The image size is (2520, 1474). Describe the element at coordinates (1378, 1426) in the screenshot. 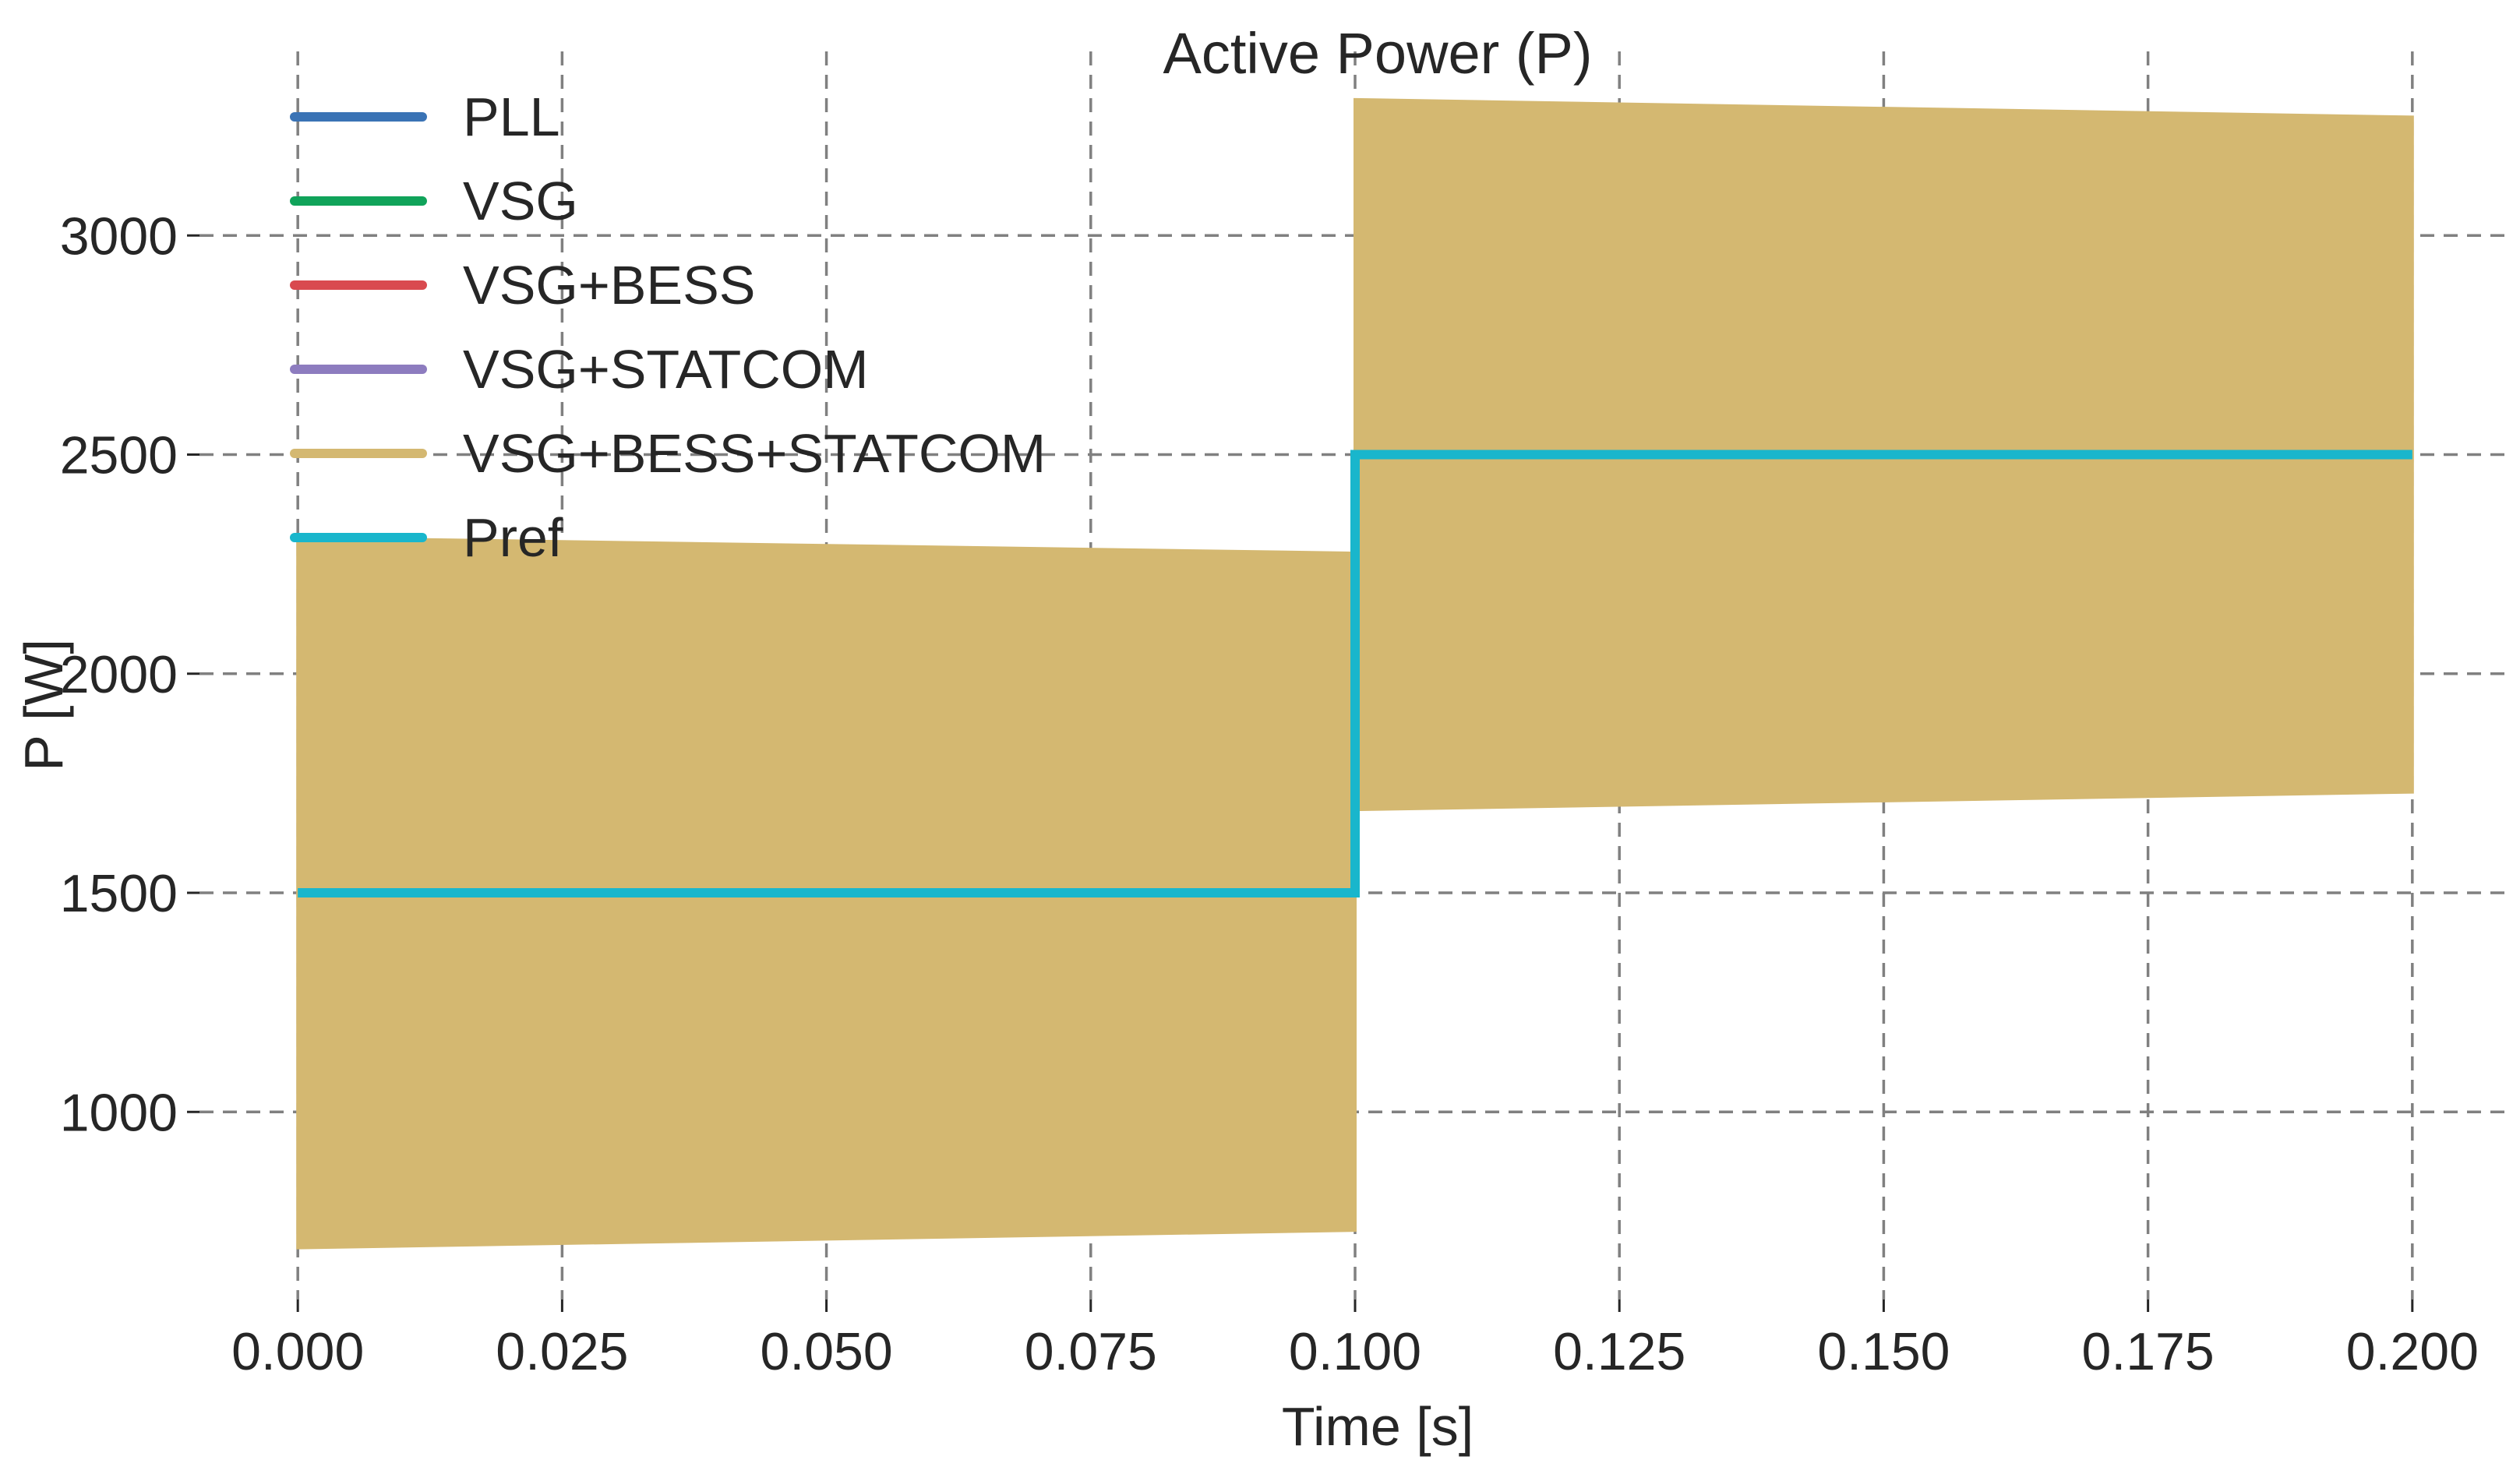

I see `x-axis-label: Time [s]` at that location.